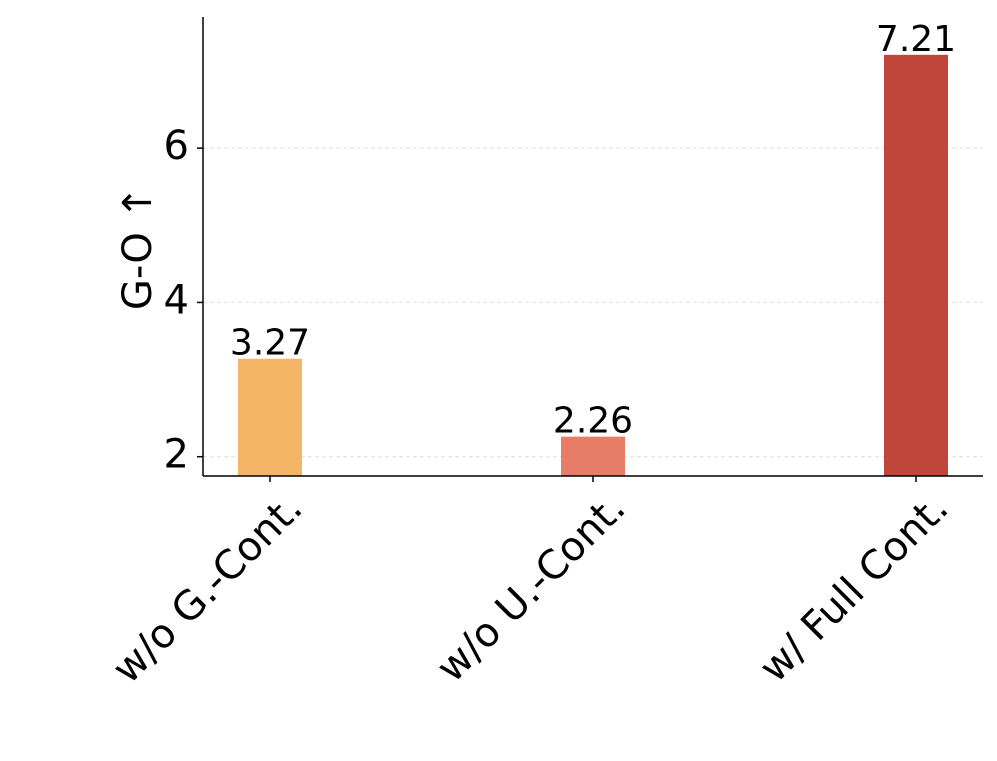 The width and height of the screenshot is (997, 761). What do you see at coordinates (531, 588) in the screenshot?
I see `x-tick-label: w/o U.-Cont.` at bounding box center [531, 588].